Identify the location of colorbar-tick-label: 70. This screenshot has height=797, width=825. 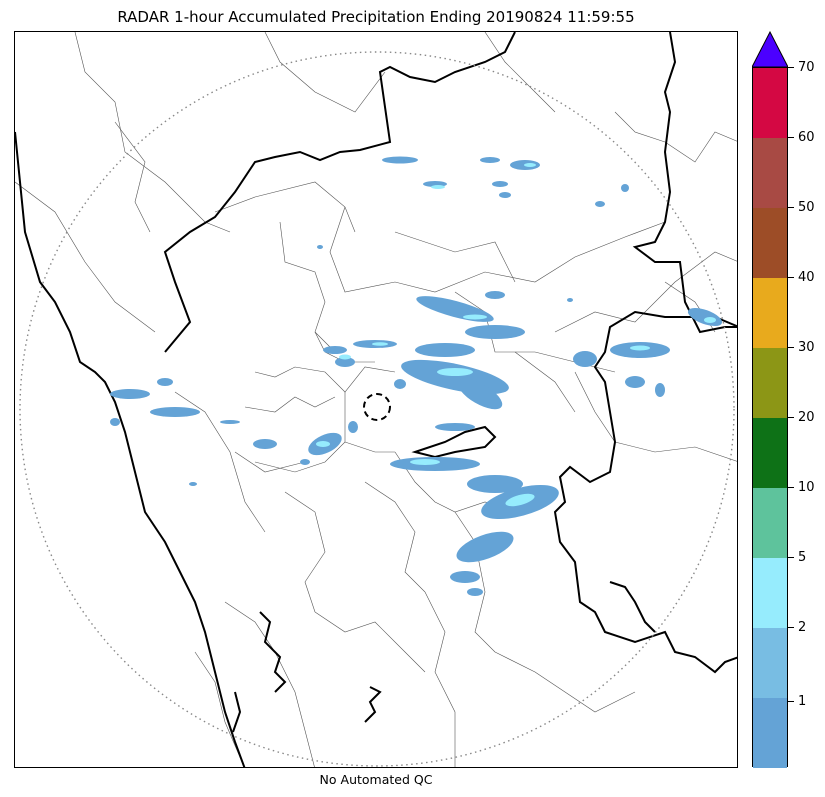
(806, 67).